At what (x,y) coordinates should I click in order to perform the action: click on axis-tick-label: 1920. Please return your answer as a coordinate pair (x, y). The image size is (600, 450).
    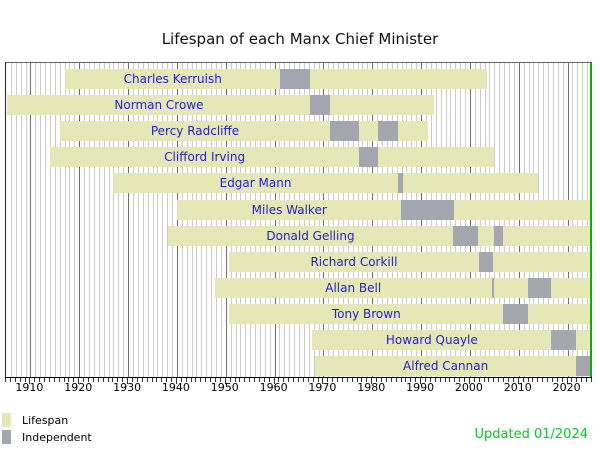
    Looking at the image, I should click on (78, 387).